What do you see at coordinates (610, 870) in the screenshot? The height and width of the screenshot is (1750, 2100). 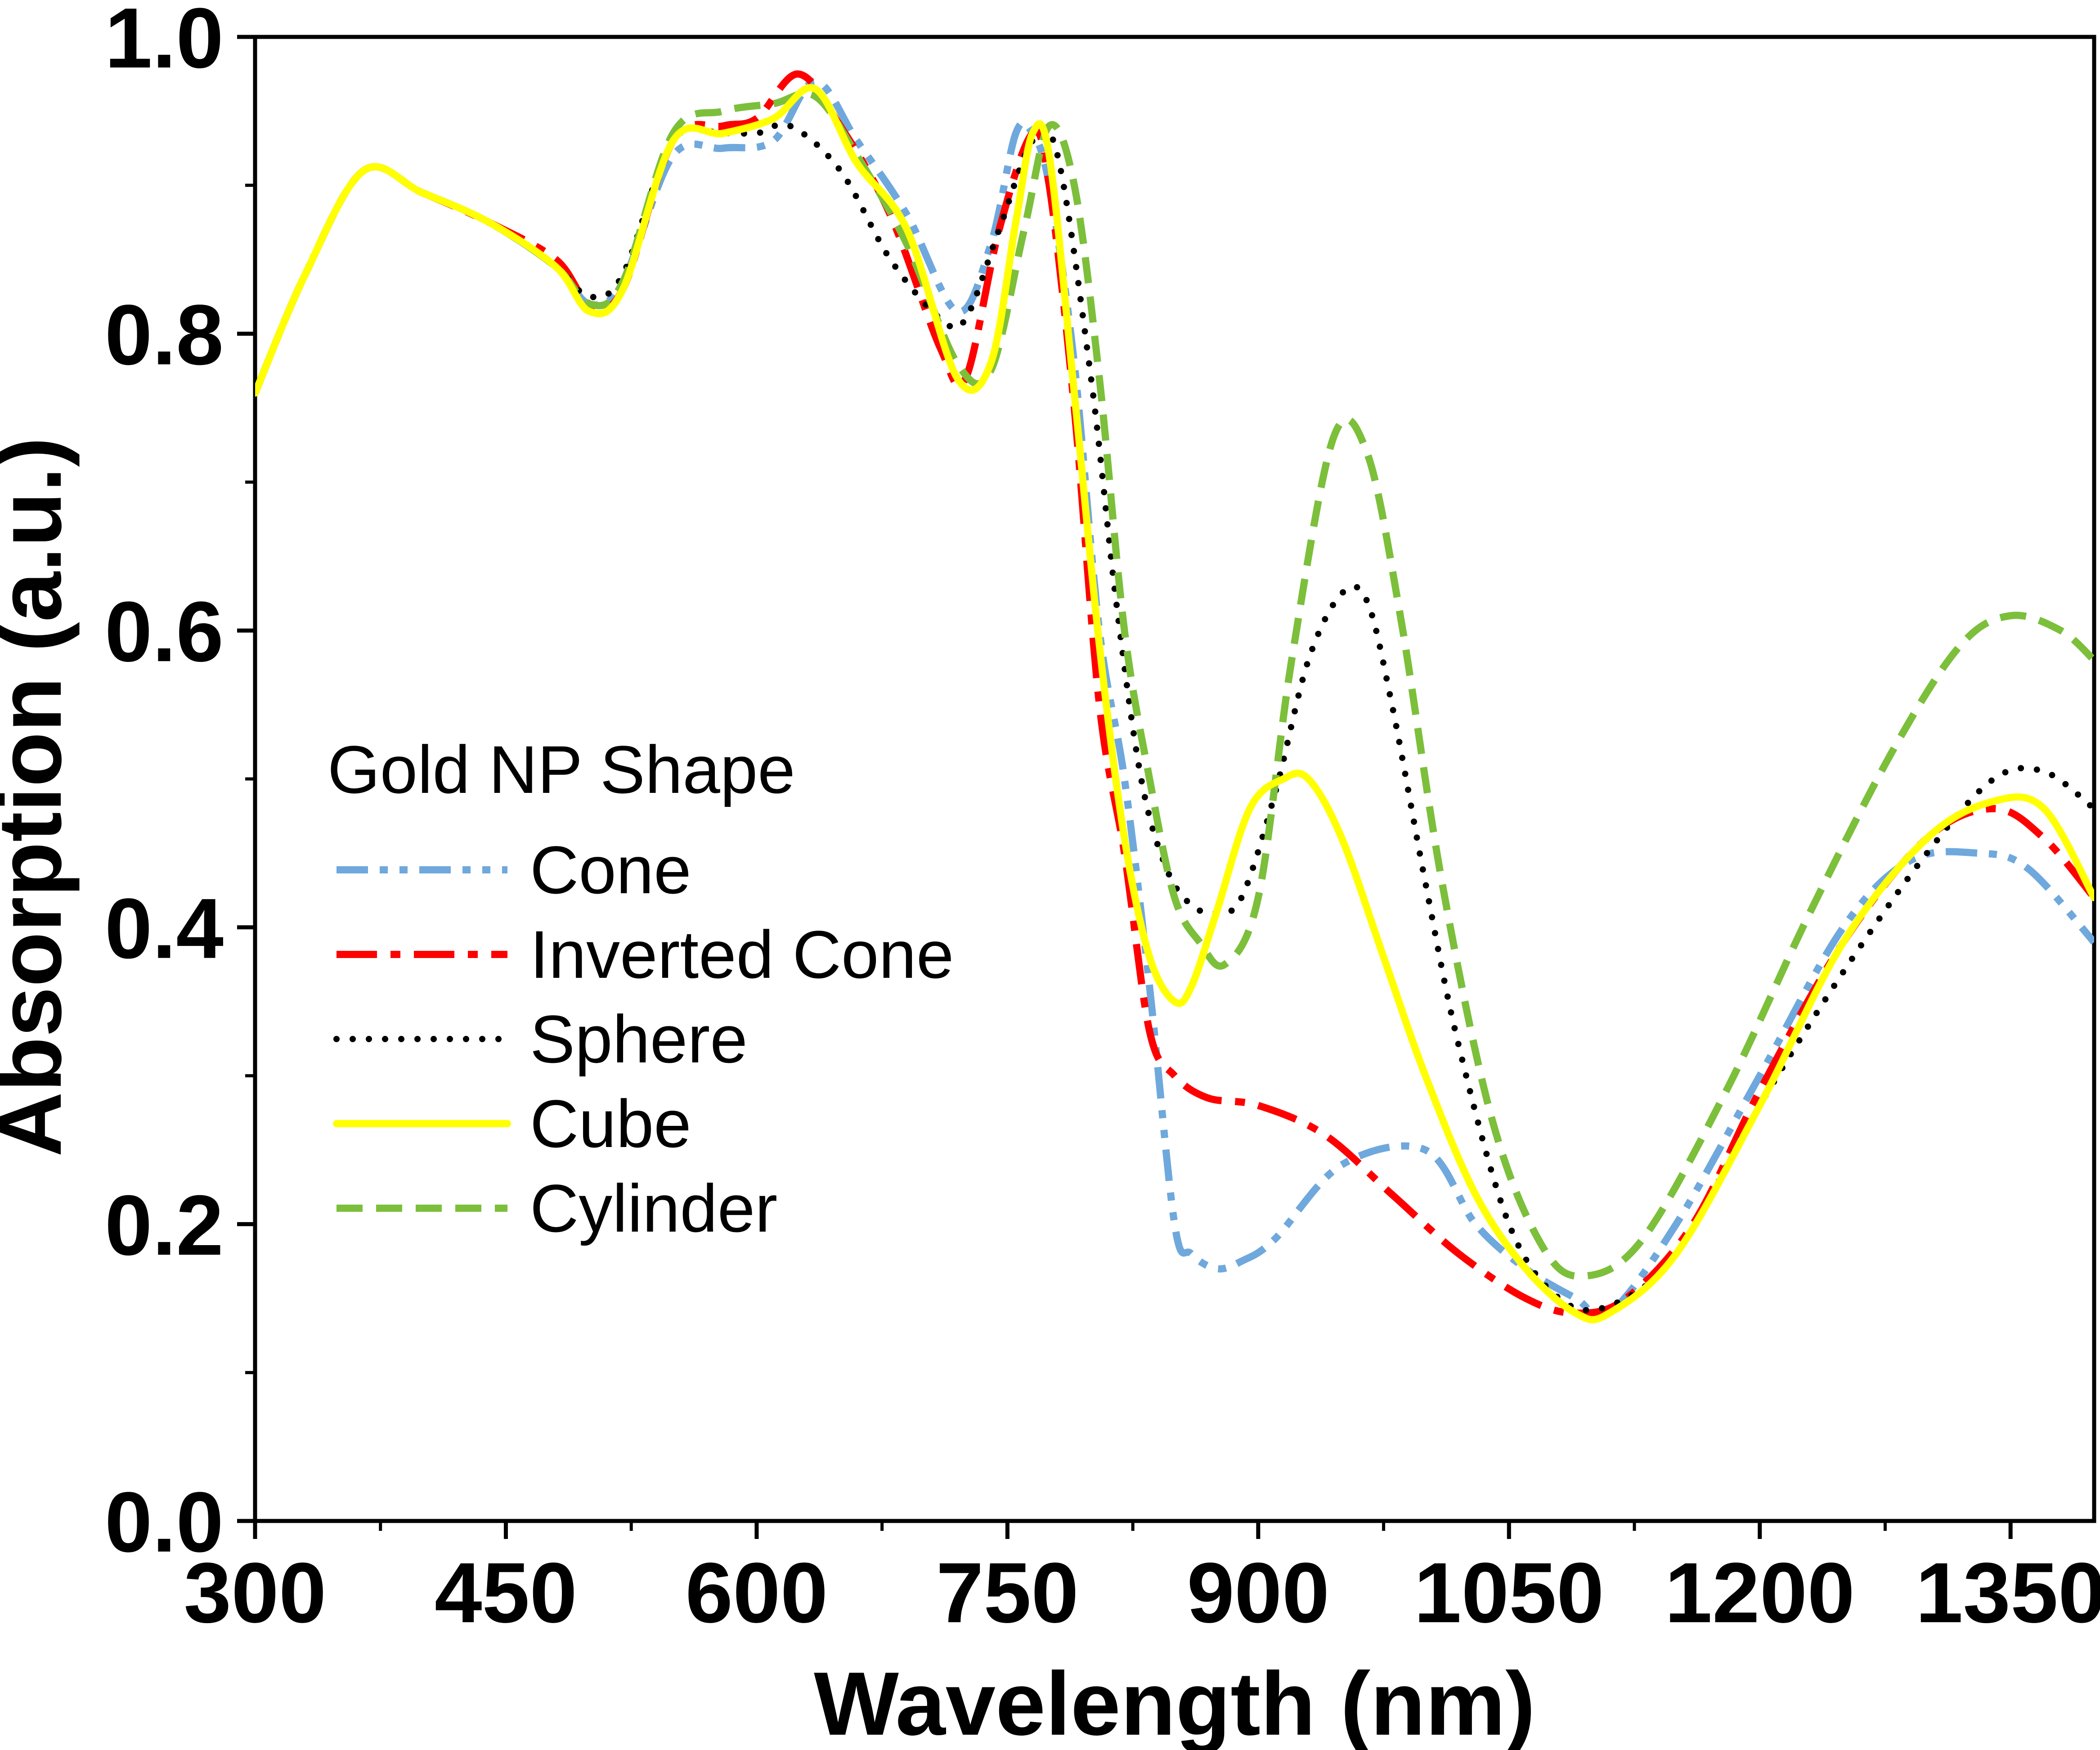 I see `legend-label-cone: Cone` at bounding box center [610, 870].